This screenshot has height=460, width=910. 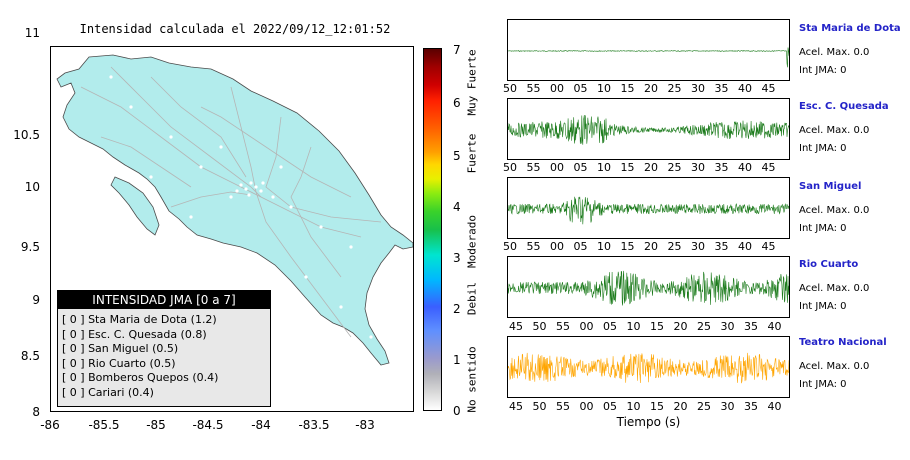 I want to click on colorbar-tick: 2, so click(x=457, y=309).